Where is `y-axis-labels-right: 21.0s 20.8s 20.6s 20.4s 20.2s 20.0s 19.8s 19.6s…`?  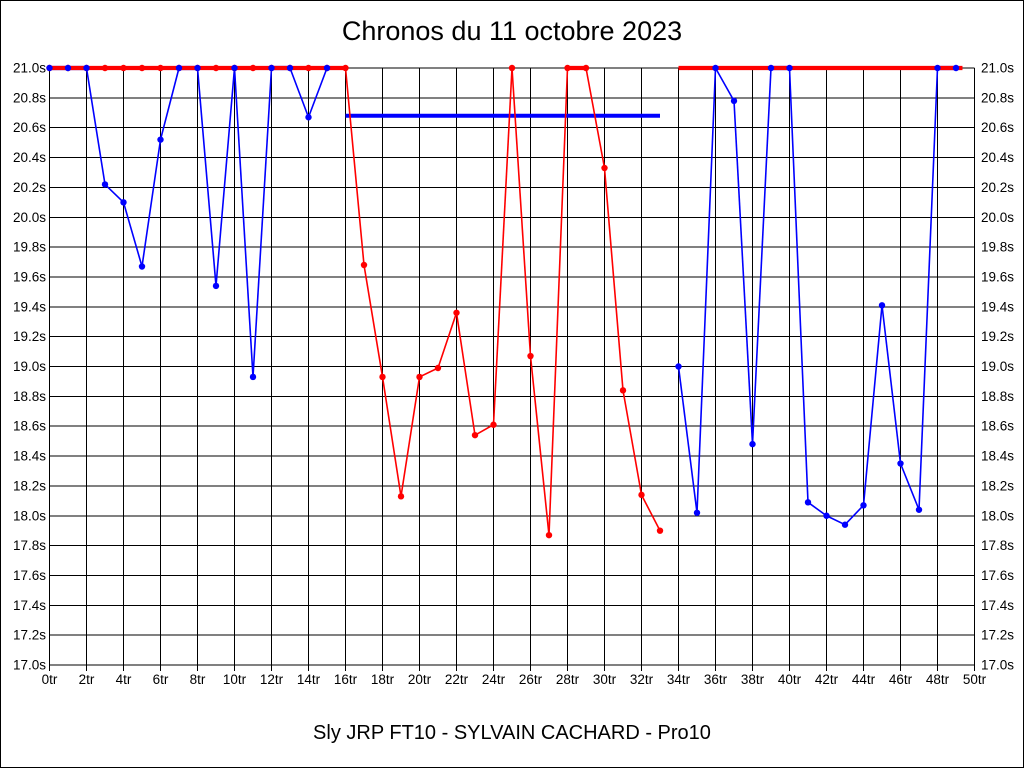
y-axis-labels-right: 21.0s 20.8s 20.6s 20.4s 20.2s 20.0s 19.8s 19.6s… is located at coordinates (997, 367).